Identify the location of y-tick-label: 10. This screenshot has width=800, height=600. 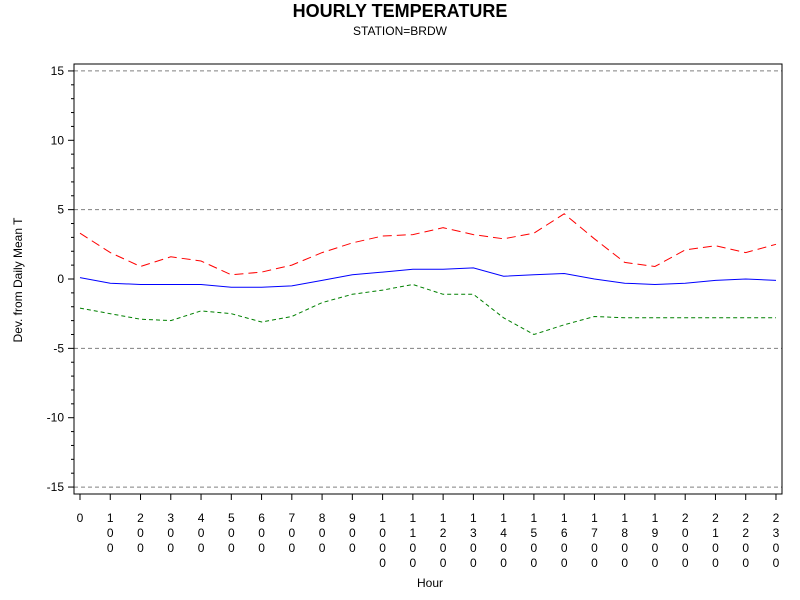
(58, 140).